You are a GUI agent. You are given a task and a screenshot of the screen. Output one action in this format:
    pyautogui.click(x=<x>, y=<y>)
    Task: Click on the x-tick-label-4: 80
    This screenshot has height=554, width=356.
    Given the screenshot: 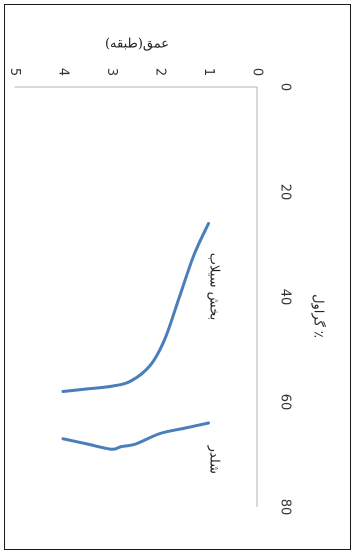 What is the action you would take?
    pyautogui.click(x=285, y=507)
    